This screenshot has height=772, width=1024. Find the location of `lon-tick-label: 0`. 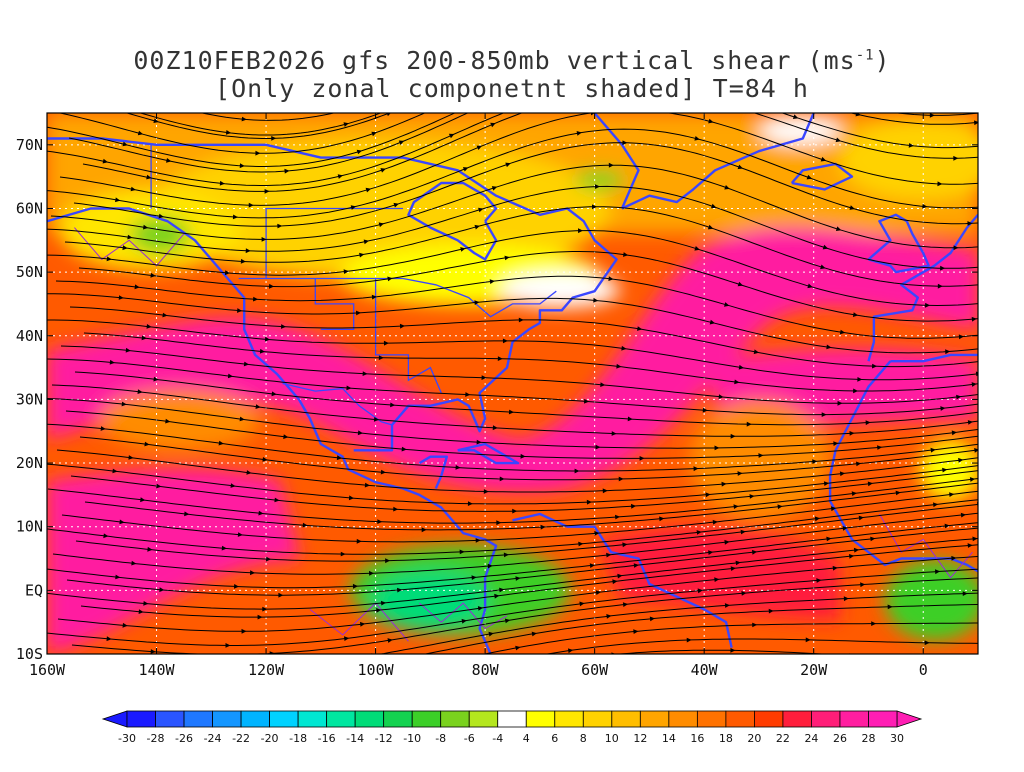

lon-tick-label: 0 is located at coordinates (923, 670).